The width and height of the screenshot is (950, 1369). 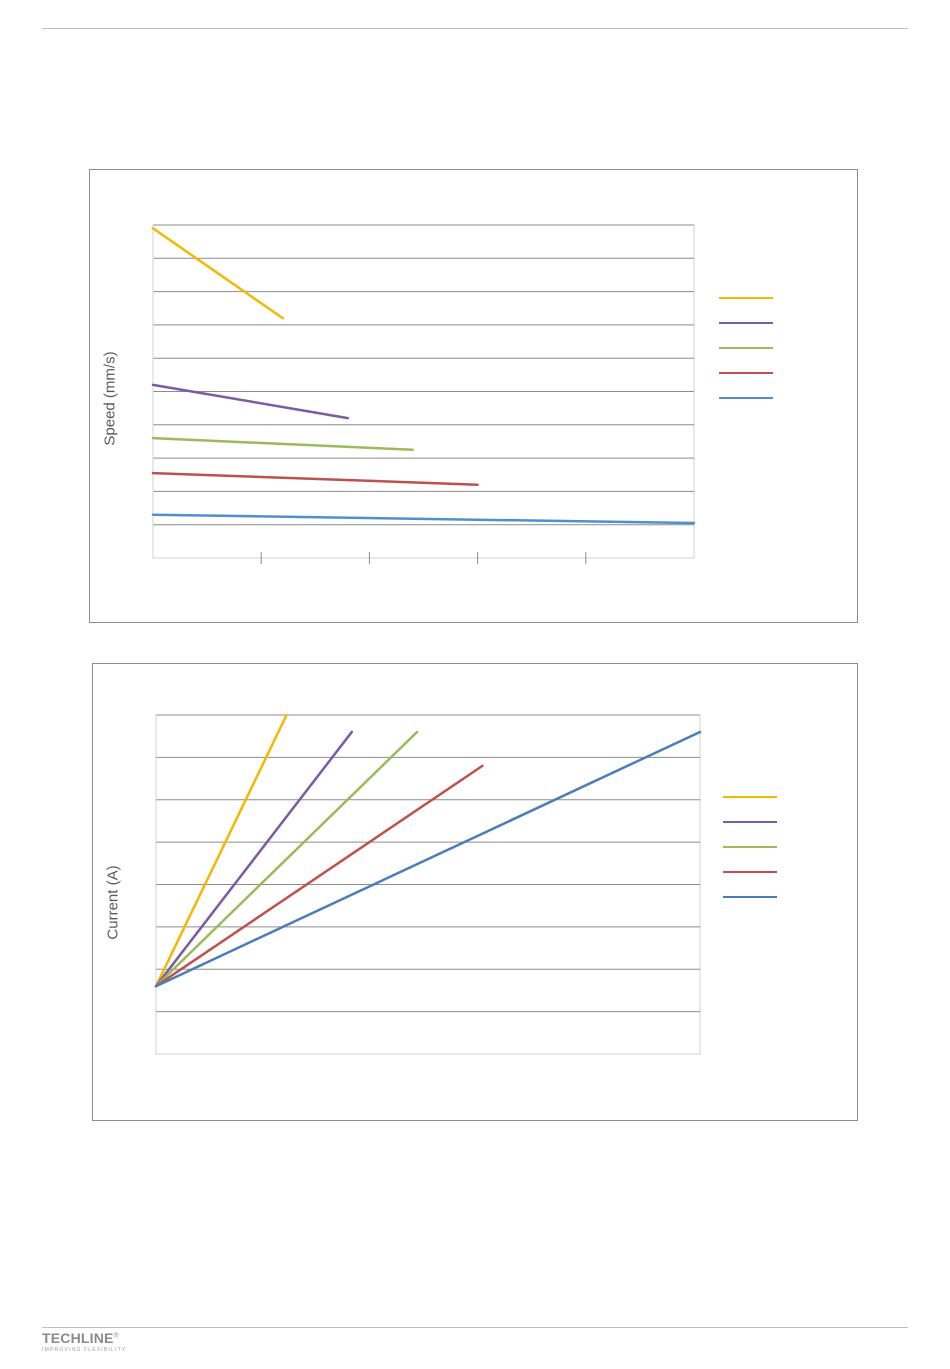 I want to click on current-y-axis-label: Current (A), so click(x=113, y=902).